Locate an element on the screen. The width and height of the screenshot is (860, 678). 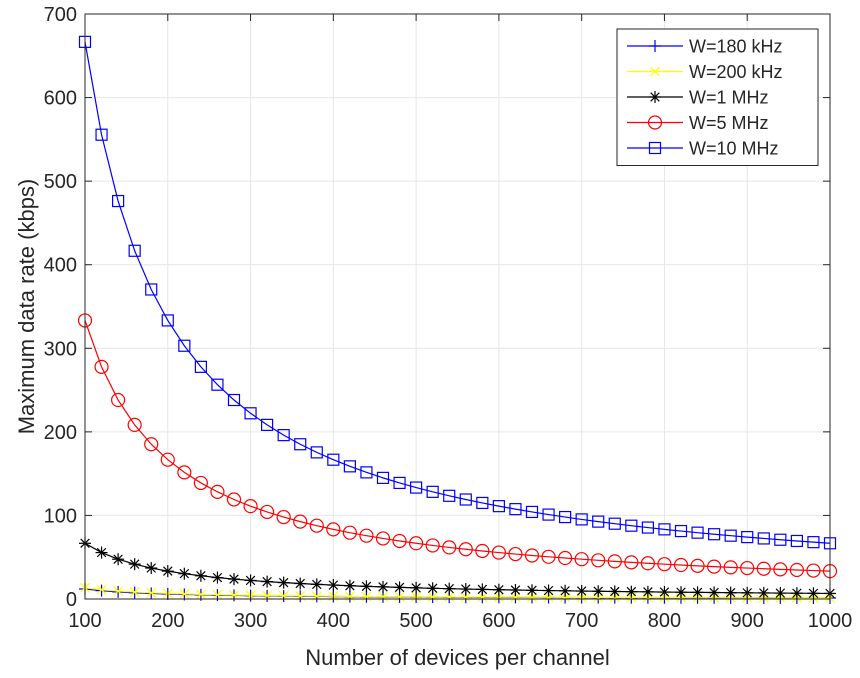
legend-item: W=5 MHz is located at coordinates (698, 123).